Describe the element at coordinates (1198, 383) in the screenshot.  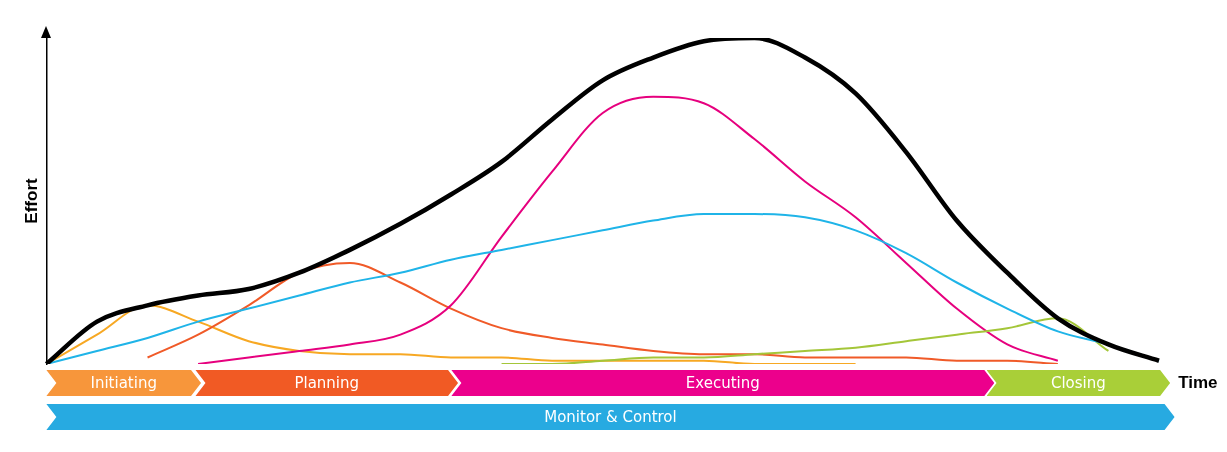
I see `x-axis-title: Time` at that location.